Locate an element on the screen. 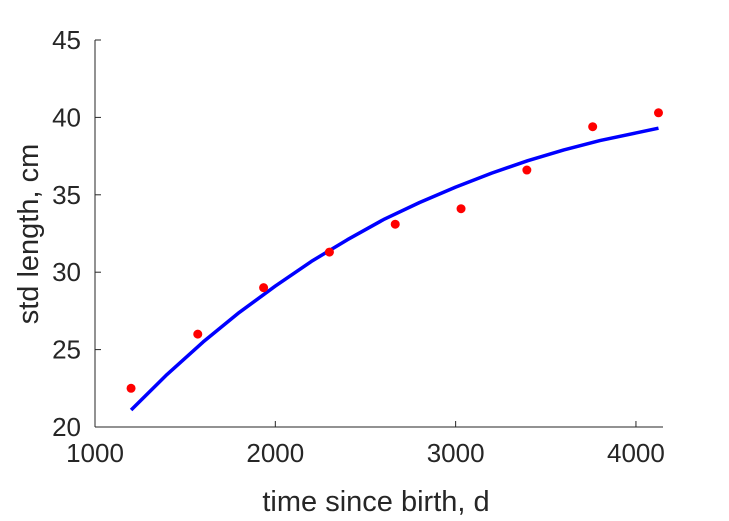  y-tick-label: 20 is located at coordinates (66, 427).